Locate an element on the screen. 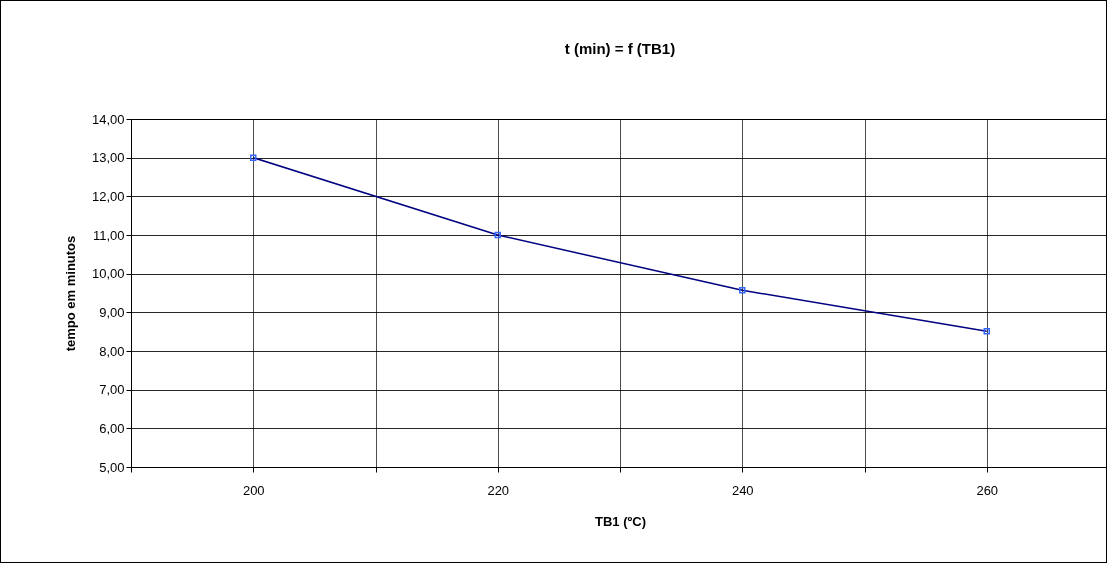 The image size is (1109, 565). x-tick-label: 260 is located at coordinates (987, 490).